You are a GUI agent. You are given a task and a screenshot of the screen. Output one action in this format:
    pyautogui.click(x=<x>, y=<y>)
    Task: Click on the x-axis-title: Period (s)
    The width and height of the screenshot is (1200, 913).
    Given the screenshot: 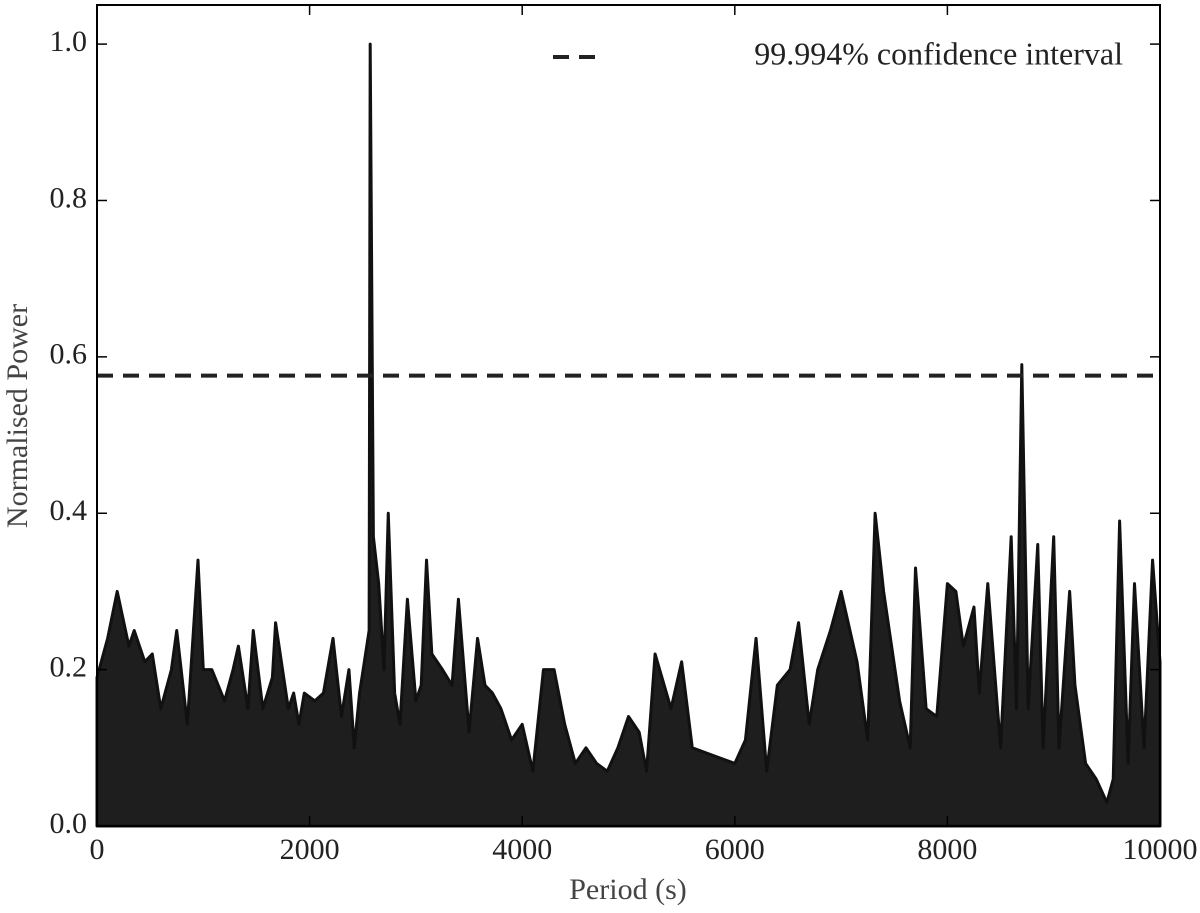 What is the action you would take?
    pyautogui.click(x=627, y=889)
    